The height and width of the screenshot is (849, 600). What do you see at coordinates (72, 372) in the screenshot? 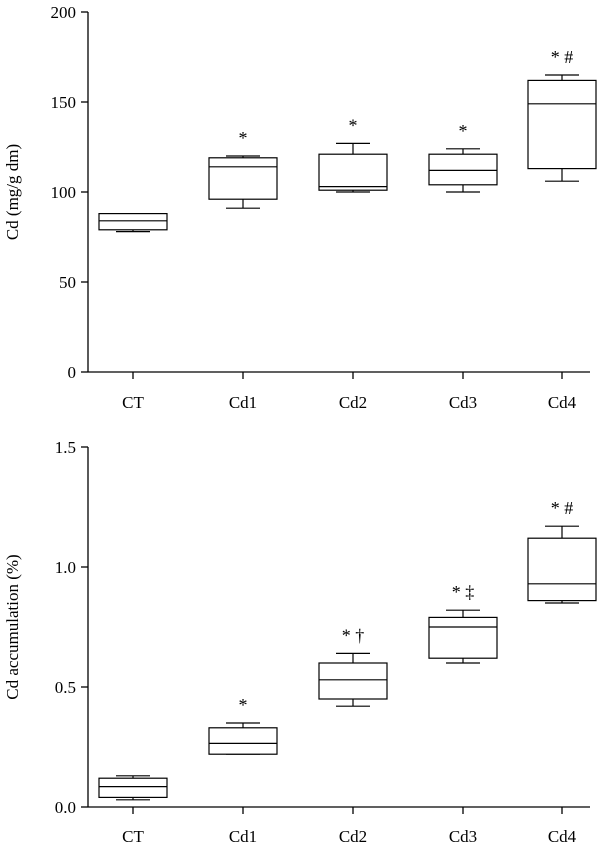
I see `y-tick-label: 0` at bounding box center [72, 372].